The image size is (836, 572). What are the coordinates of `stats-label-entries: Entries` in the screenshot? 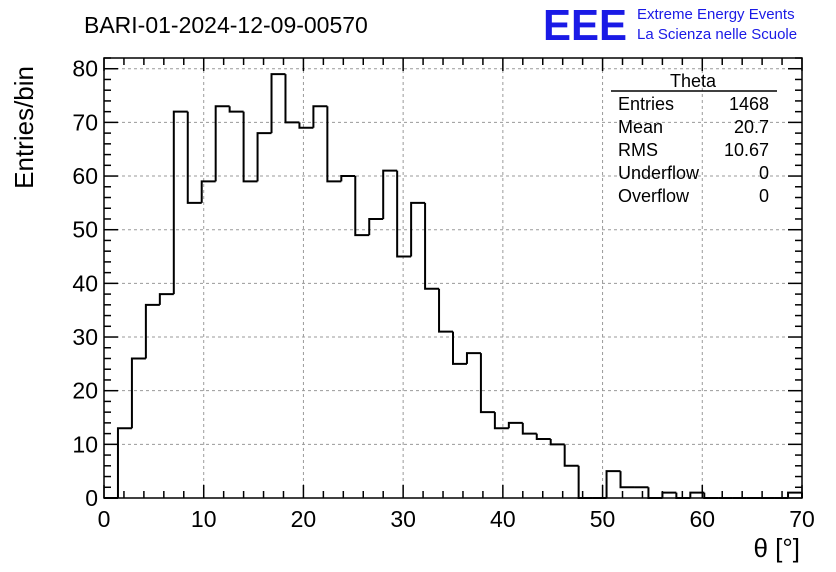 It's located at (646, 104).